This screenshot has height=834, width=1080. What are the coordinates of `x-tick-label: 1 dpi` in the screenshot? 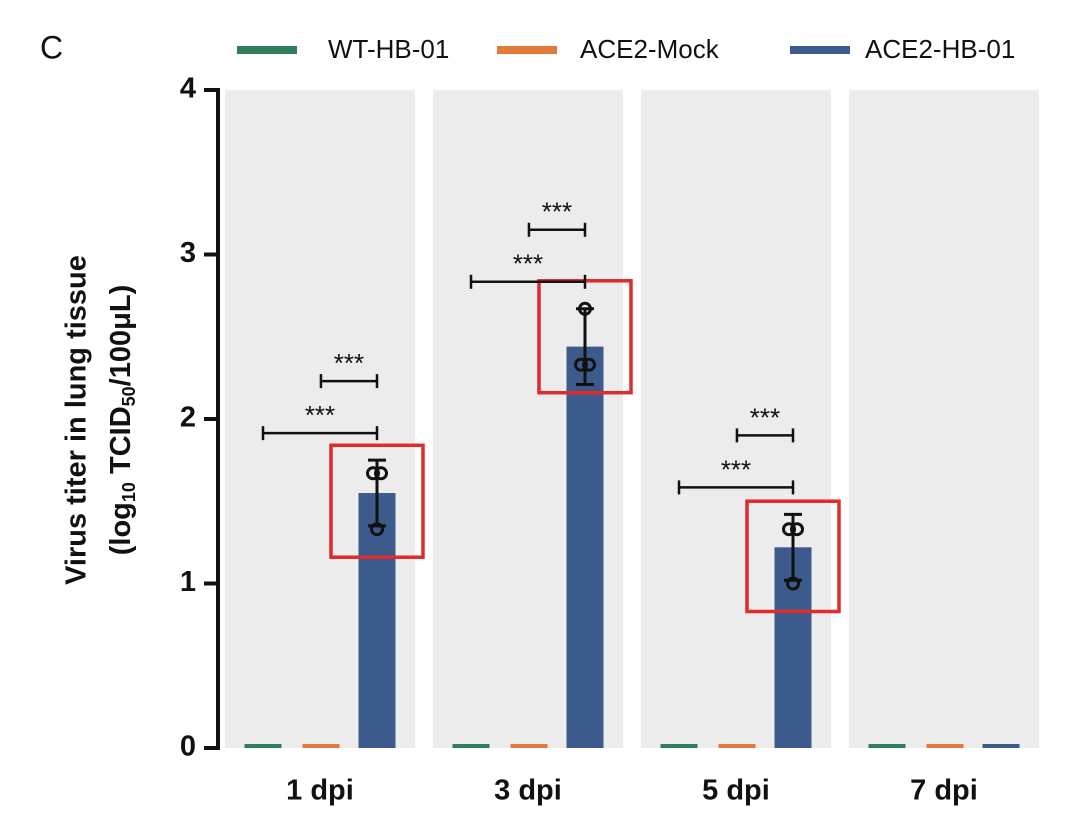 It's located at (320, 791).